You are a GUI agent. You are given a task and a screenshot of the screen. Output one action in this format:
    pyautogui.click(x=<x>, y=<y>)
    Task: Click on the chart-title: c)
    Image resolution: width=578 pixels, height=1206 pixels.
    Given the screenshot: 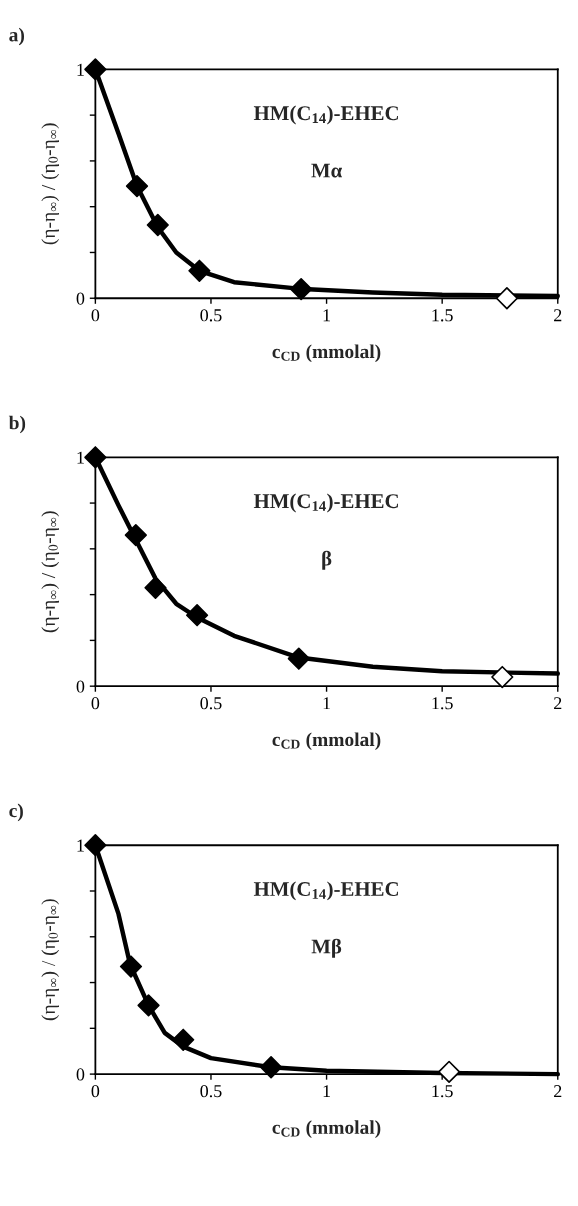 What is the action you would take?
    pyautogui.click(x=16, y=812)
    